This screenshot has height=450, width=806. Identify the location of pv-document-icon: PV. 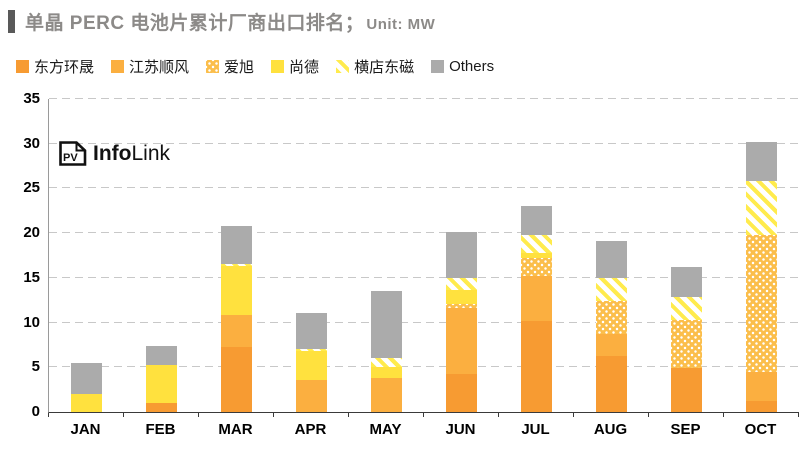
(73, 153).